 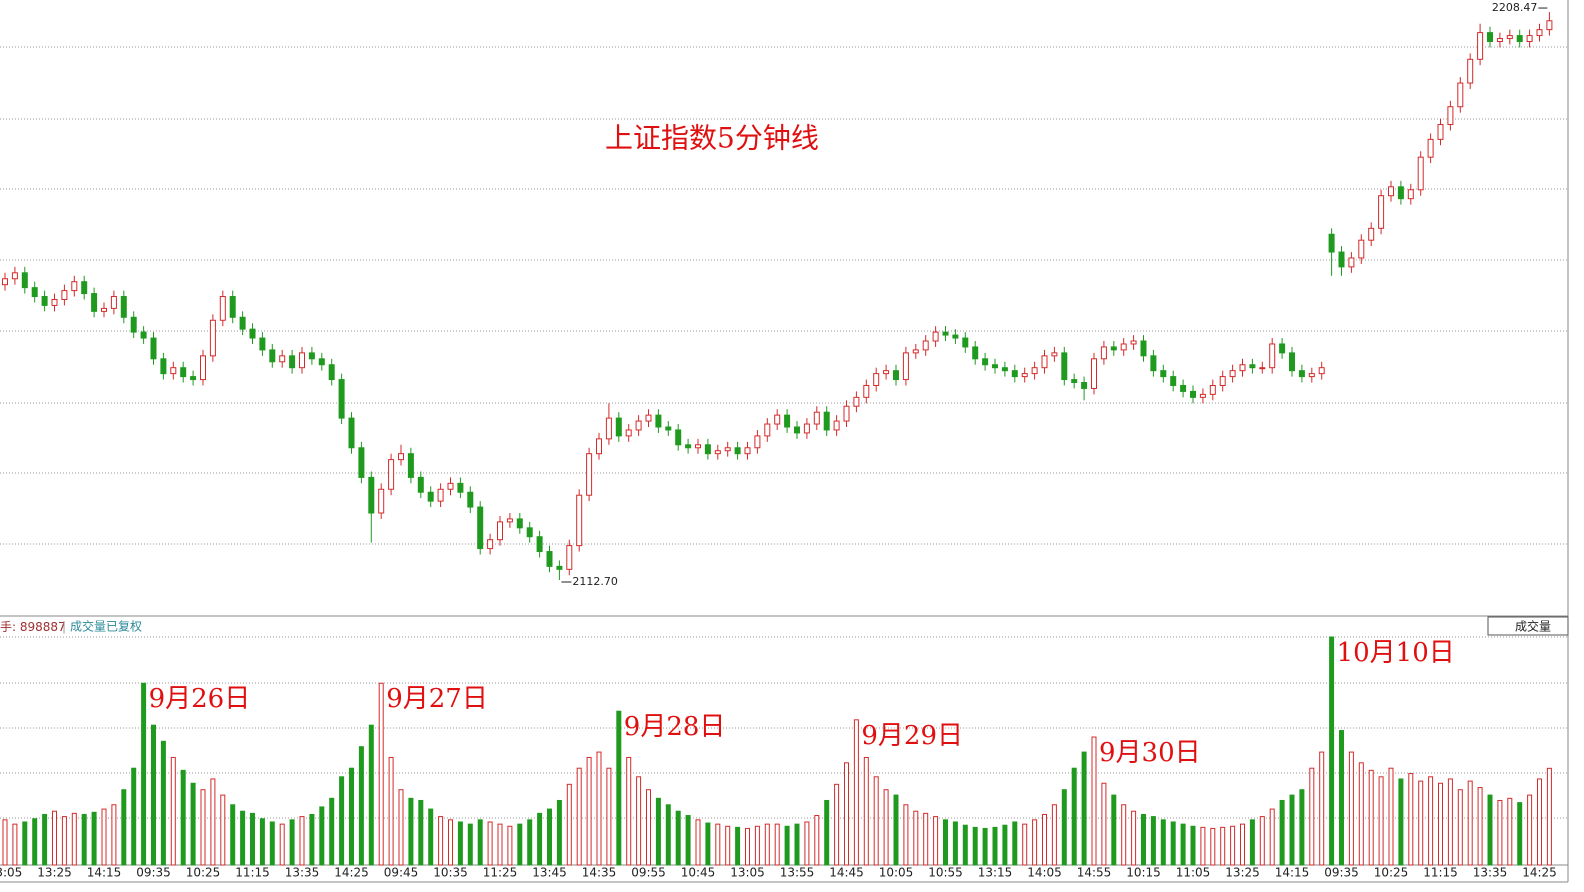 What do you see at coordinates (648, 873) in the screenshot?
I see `x-tick-label: 09:55` at bounding box center [648, 873].